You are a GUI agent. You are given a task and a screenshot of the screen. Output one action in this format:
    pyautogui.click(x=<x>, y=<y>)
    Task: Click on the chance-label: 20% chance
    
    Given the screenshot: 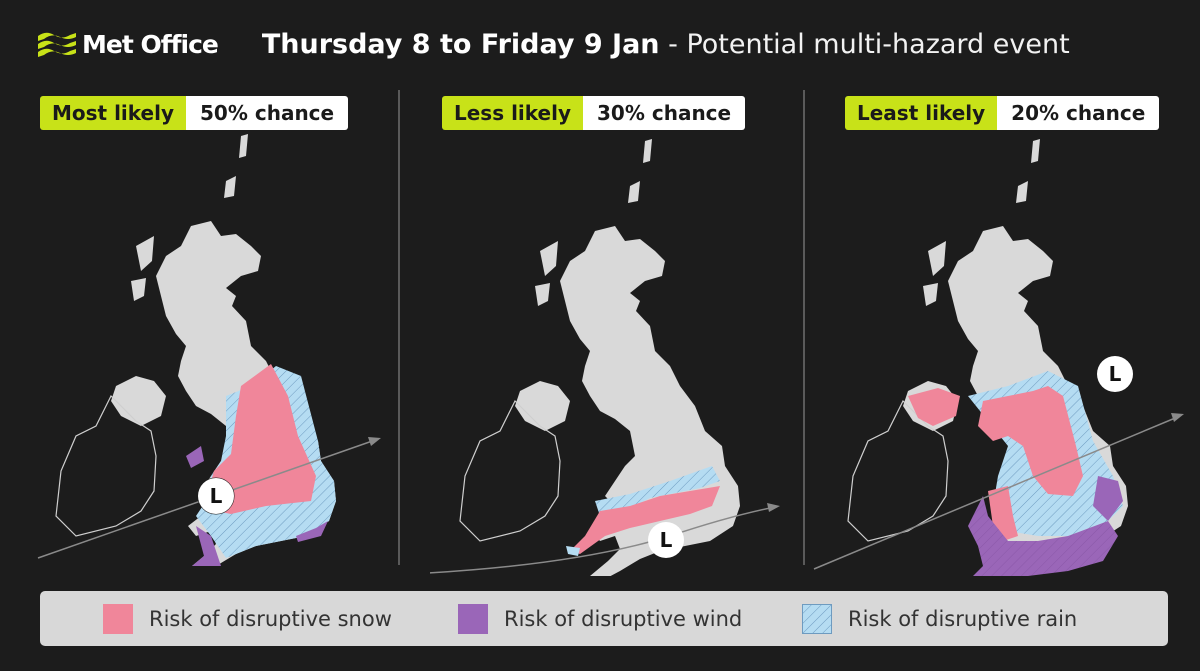 What is the action you would take?
    pyautogui.click(x=1078, y=113)
    